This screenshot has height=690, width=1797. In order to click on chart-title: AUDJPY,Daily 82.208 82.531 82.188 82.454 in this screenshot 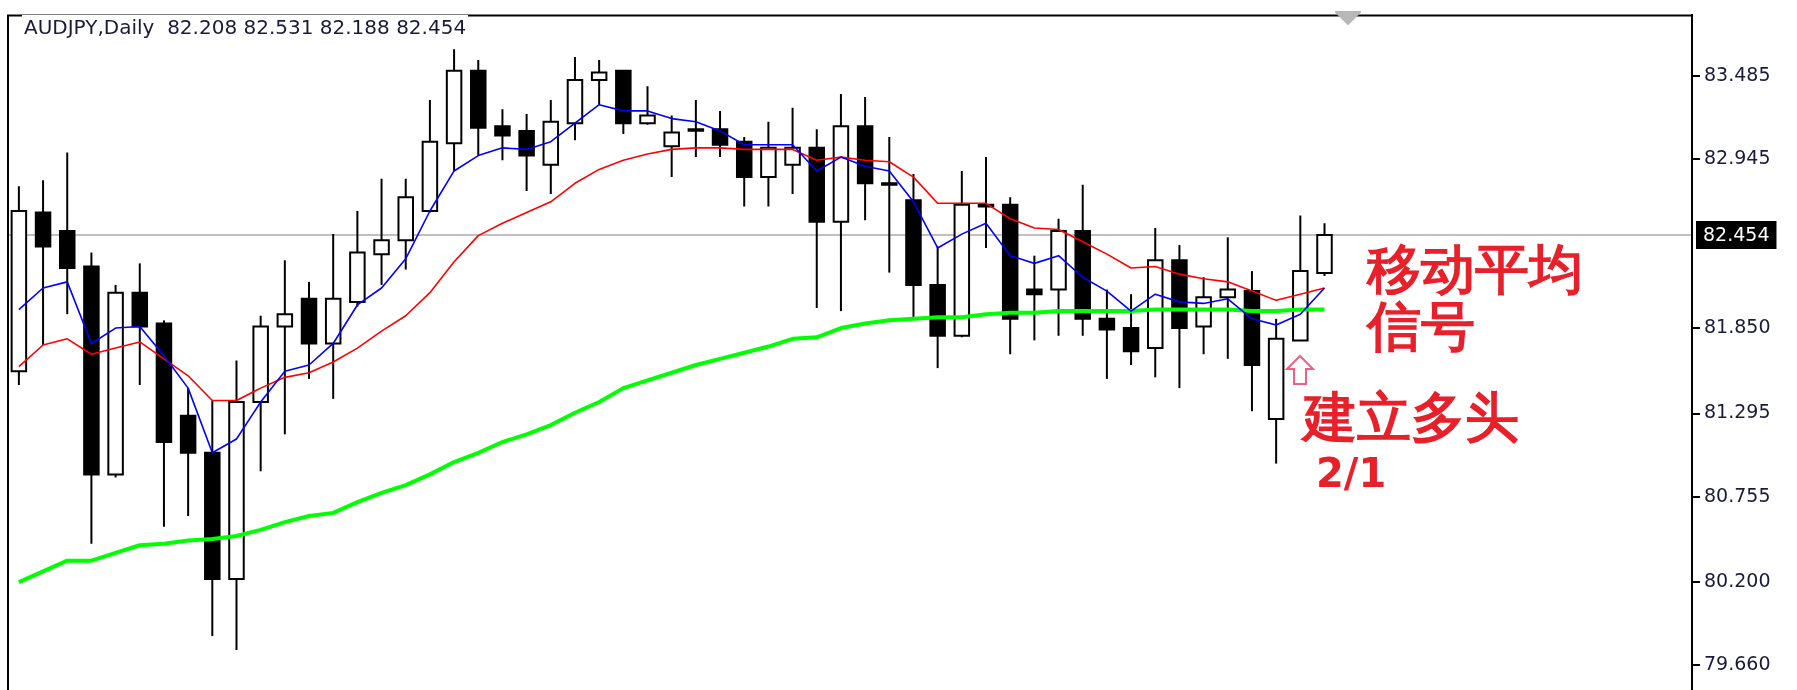, I will do `click(245, 27)`.